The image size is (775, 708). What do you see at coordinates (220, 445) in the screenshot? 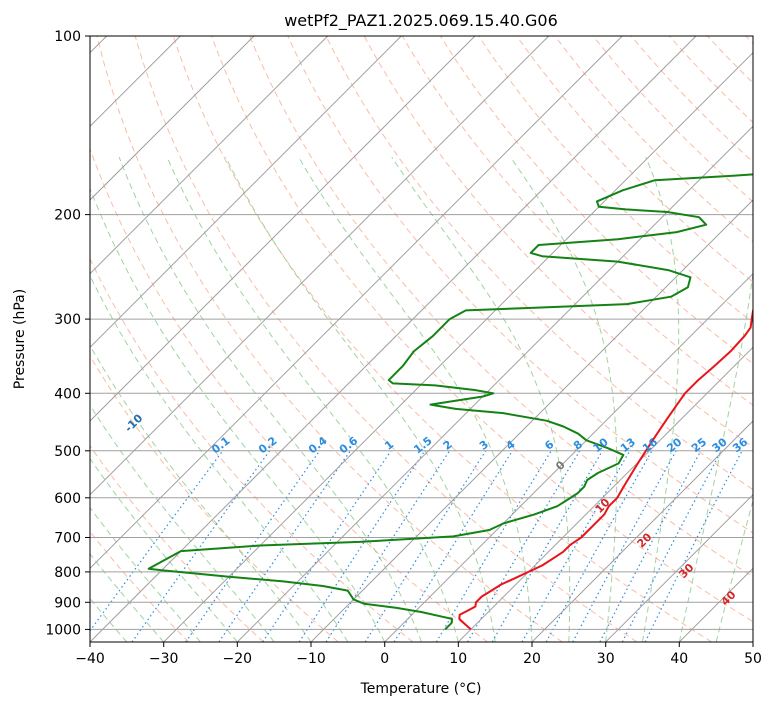
I see `mixing-ratio-label: 0.1` at bounding box center [220, 445].